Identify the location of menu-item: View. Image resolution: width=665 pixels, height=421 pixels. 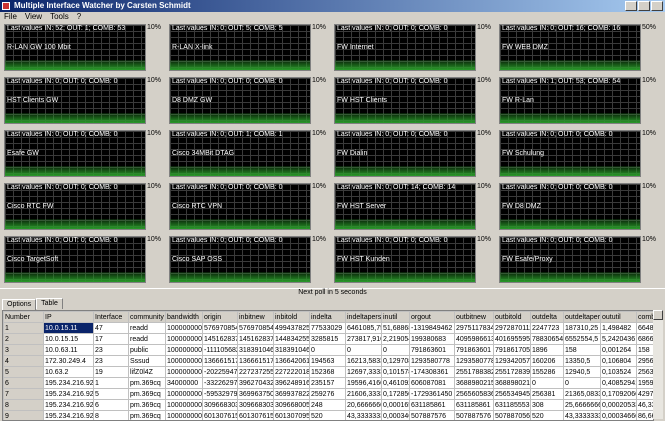
(33, 16).